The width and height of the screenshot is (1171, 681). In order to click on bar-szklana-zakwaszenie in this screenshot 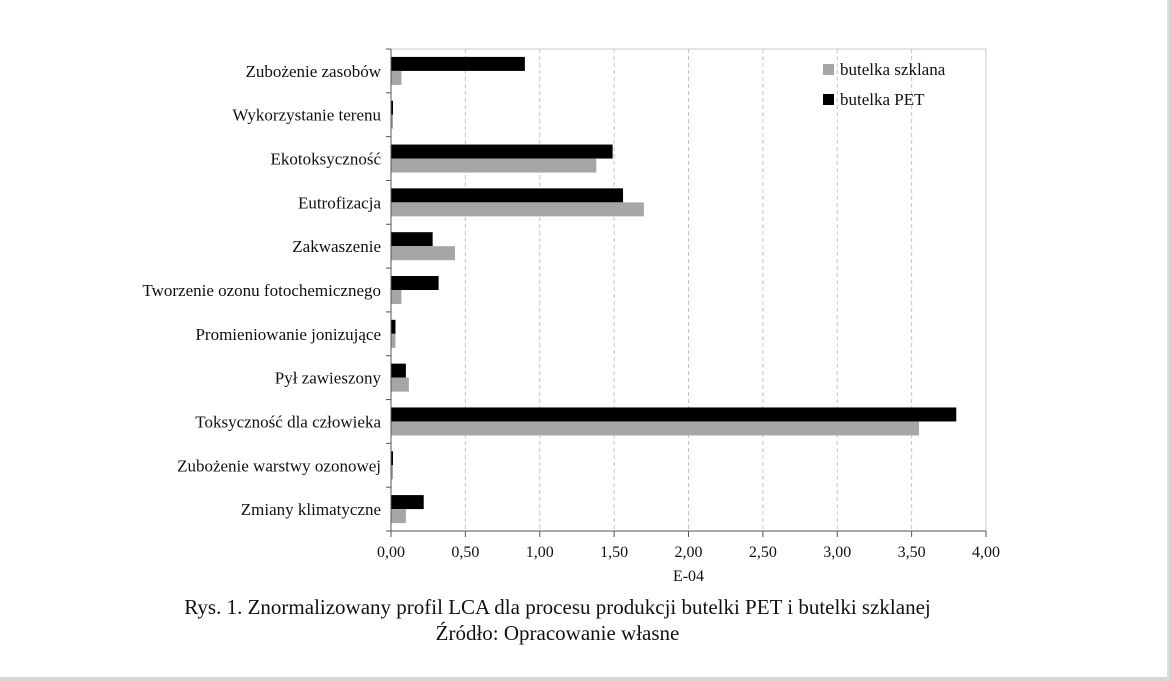, I will do `click(423, 253)`.